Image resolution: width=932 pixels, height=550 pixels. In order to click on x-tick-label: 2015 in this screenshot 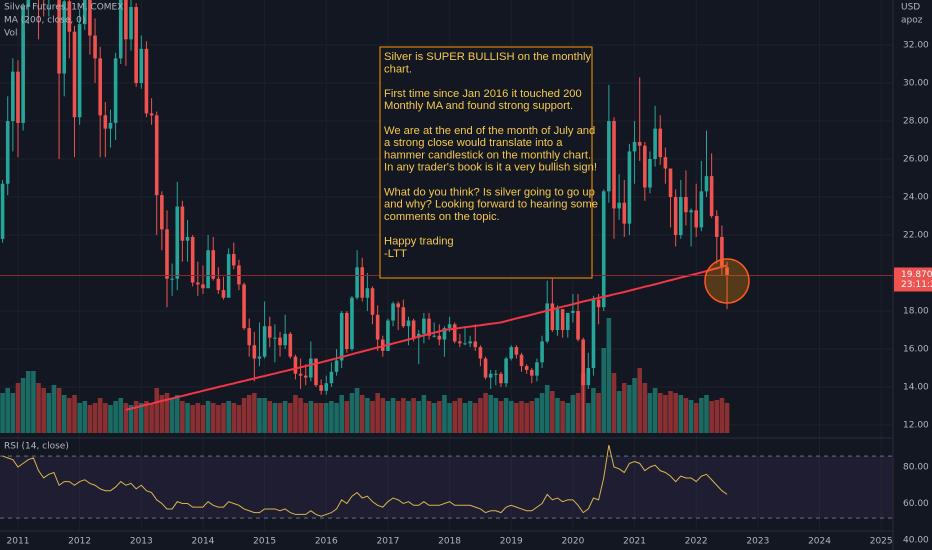, I will do `click(264, 542)`.